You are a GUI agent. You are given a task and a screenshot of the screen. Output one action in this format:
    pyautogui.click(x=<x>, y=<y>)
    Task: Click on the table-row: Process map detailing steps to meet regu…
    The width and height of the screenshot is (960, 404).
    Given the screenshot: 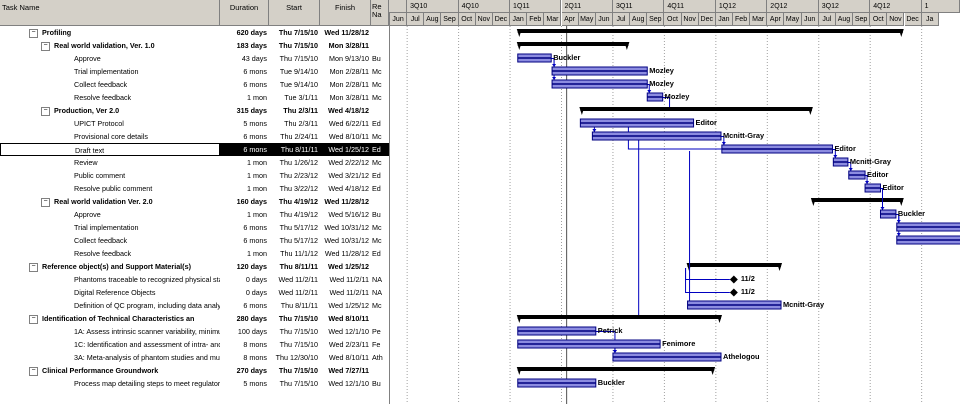 What is the action you would take?
    pyautogui.click(x=194, y=383)
    